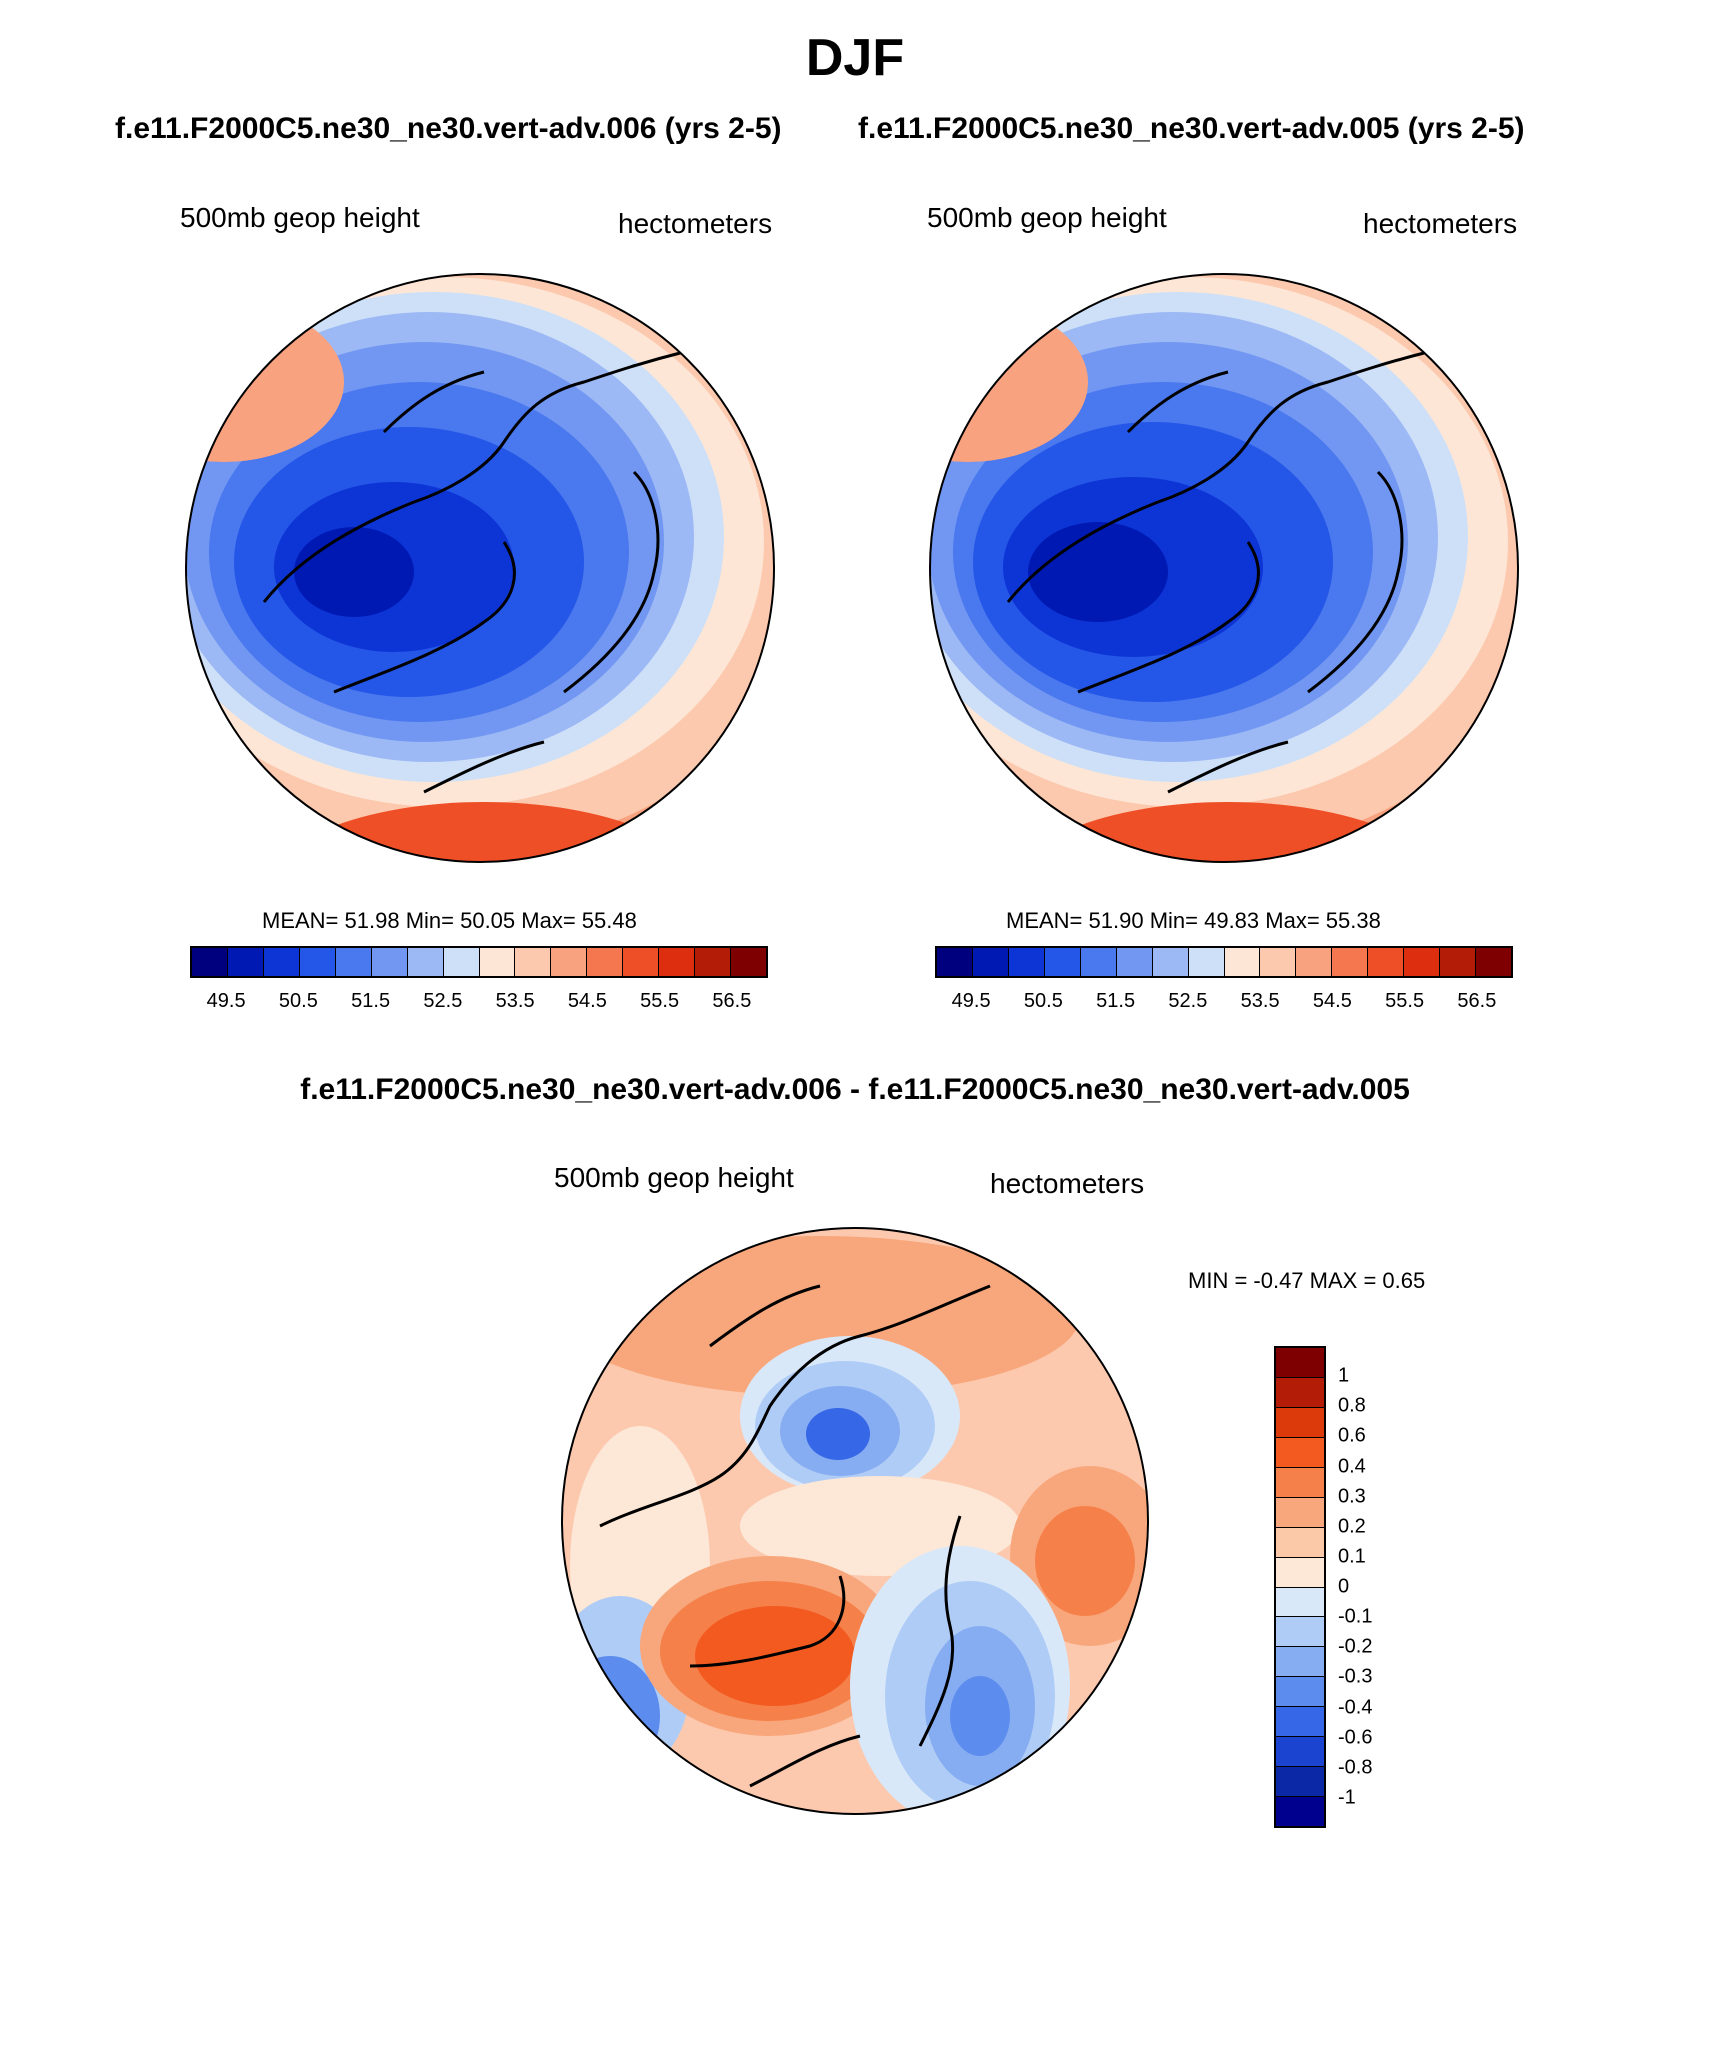 Image resolution: width=1710 pixels, height=2061 pixels. I want to click on diff-variable-label: 500mb geop height, so click(674, 1177).